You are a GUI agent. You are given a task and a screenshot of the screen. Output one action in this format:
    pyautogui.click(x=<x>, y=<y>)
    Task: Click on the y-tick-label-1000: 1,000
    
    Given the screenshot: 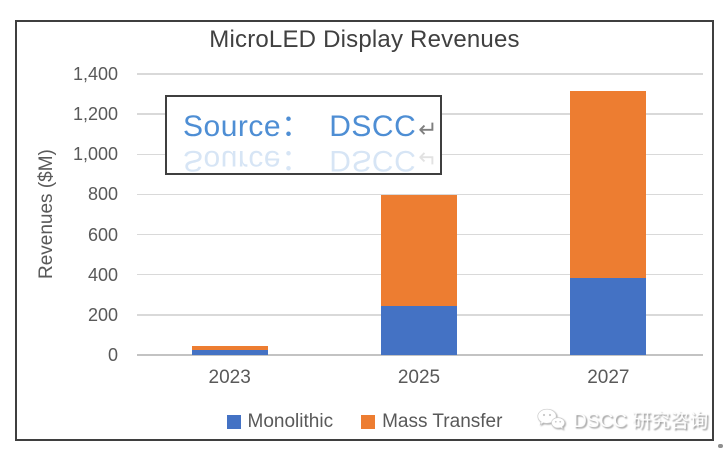 What is the action you would take?
    pyautogui.click(x=95, y=154)
    